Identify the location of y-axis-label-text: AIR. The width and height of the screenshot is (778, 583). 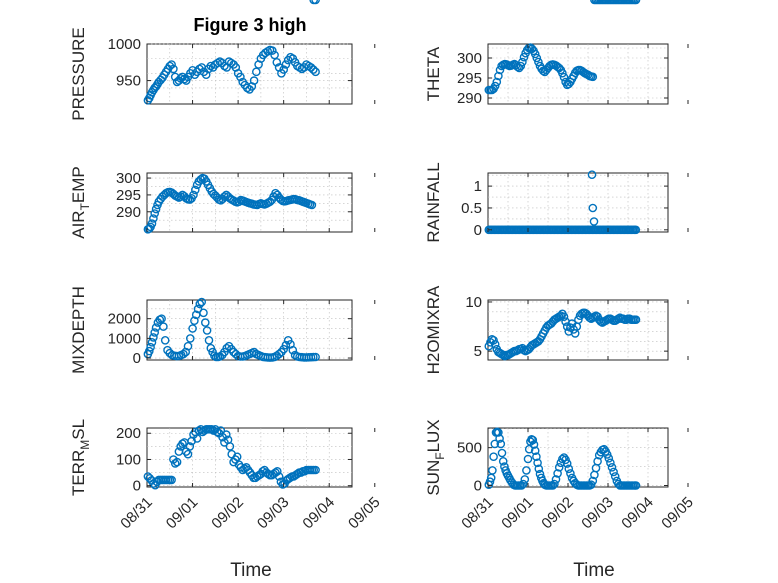
(78, 224).